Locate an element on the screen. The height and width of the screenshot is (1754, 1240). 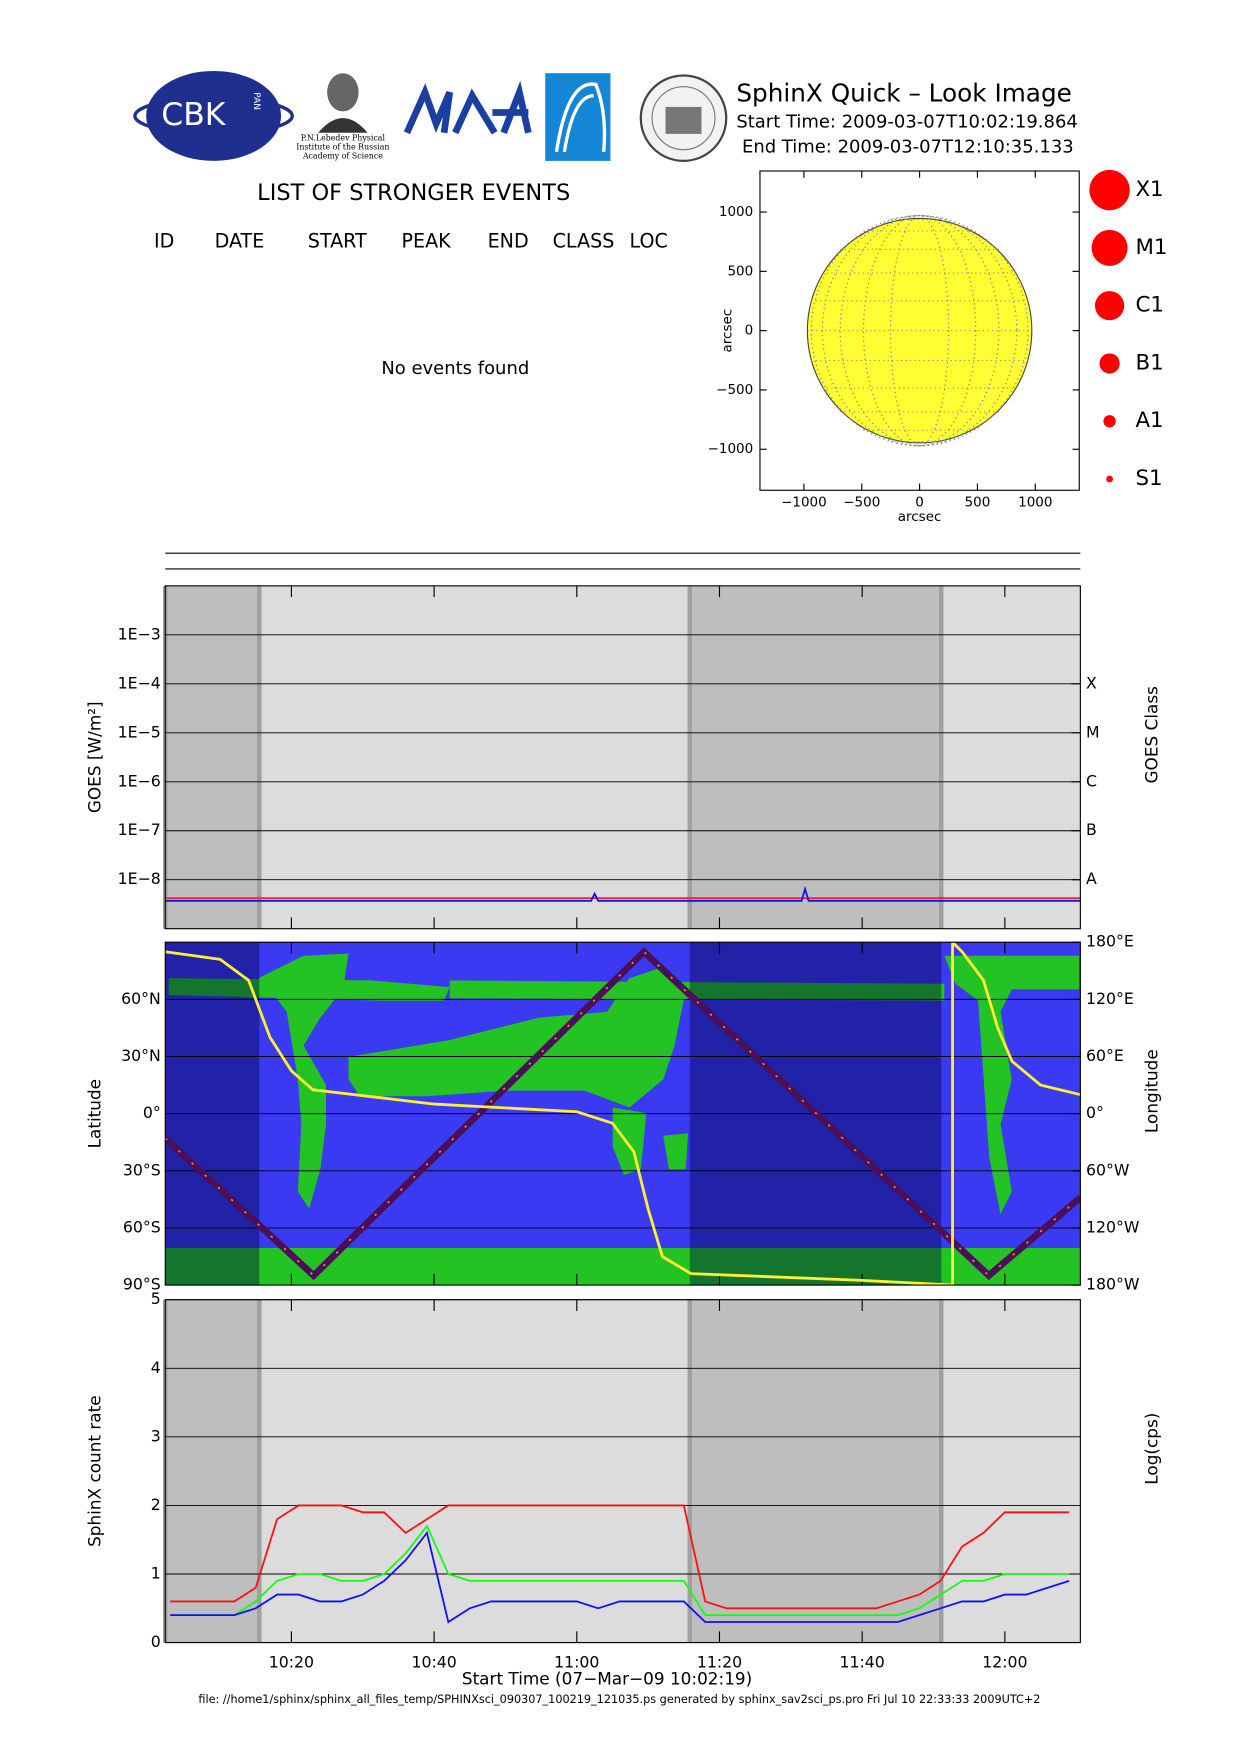
y2-tick-label: 180°E is located at coordinates (1110, 941).